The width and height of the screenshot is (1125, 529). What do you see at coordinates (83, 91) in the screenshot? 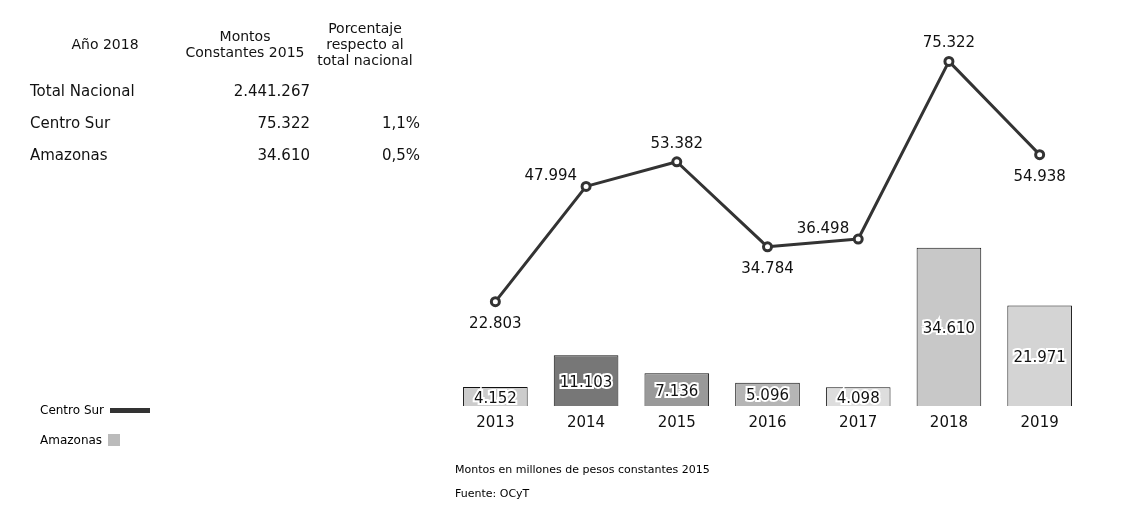
I see `text: Total Nacional` at bounding box center [83, 91].